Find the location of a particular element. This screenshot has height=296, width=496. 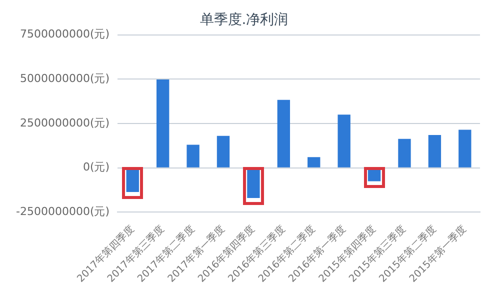

y-tick-label: 7500000000(元) is located at coordinates (65, 34).